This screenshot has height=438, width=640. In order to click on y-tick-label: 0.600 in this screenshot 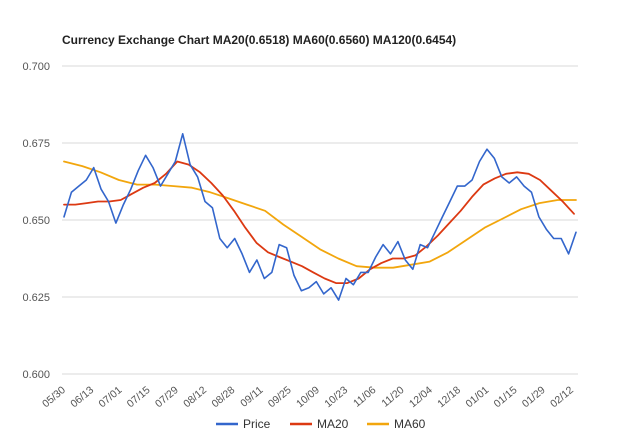, I will do `click(36, 375)`.